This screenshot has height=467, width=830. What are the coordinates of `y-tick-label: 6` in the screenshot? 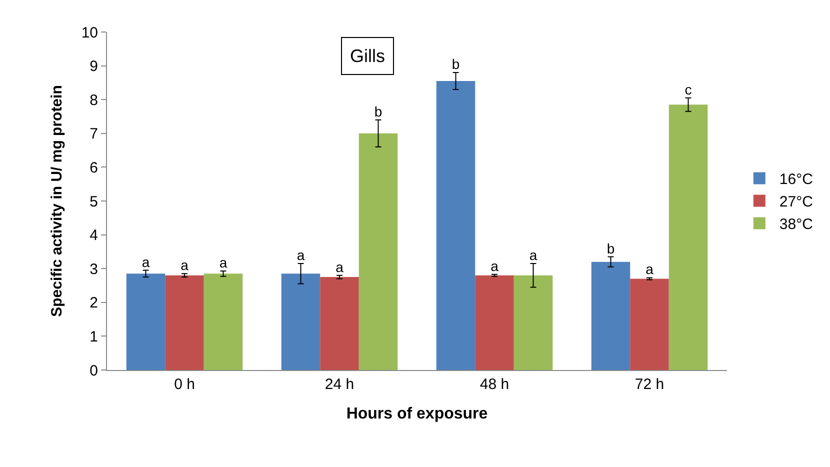 It's located at (94, 167).